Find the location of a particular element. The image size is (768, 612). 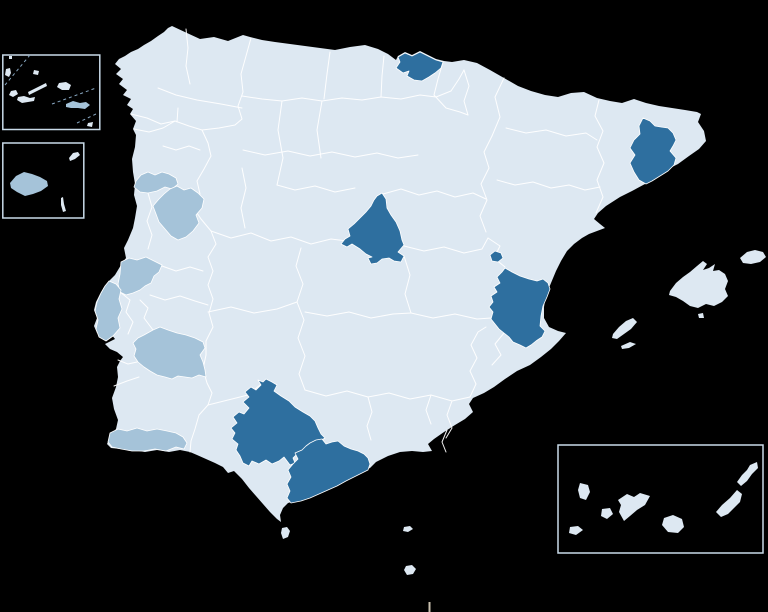

inset-madeira is located at coordinates (43, 180).